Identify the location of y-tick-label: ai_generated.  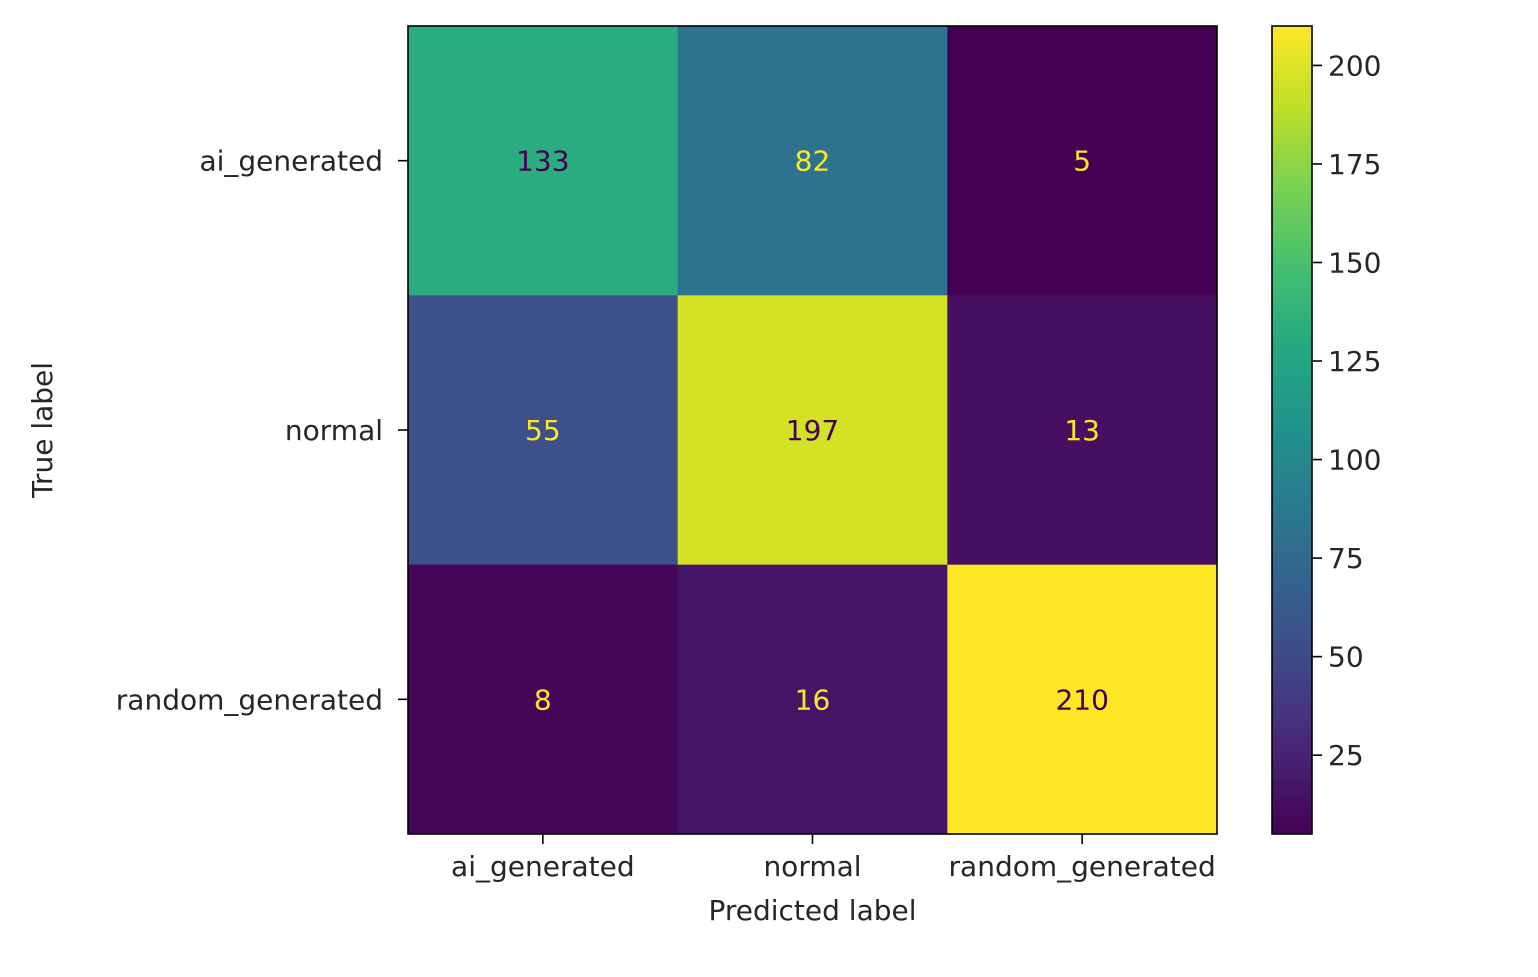
(291, 161).